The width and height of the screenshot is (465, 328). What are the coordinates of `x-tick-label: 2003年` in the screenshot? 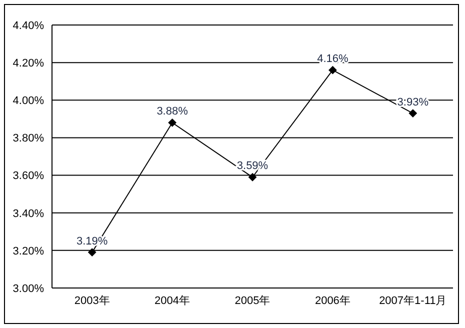 It's located at (92, 300).